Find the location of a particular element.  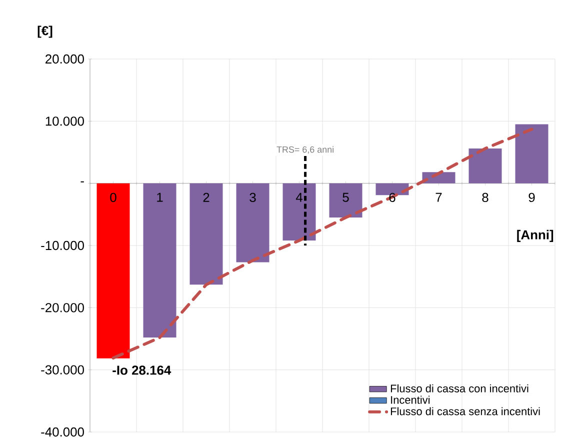

x-tick-label: 1 is located at coordinates (160, 197).